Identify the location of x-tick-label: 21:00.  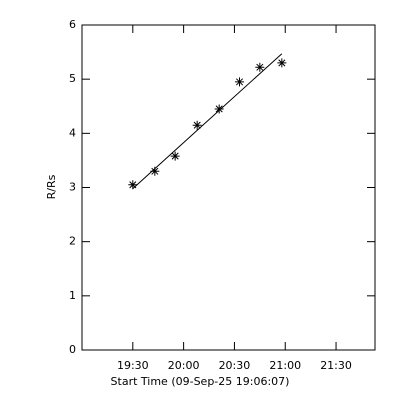
(285, 365).